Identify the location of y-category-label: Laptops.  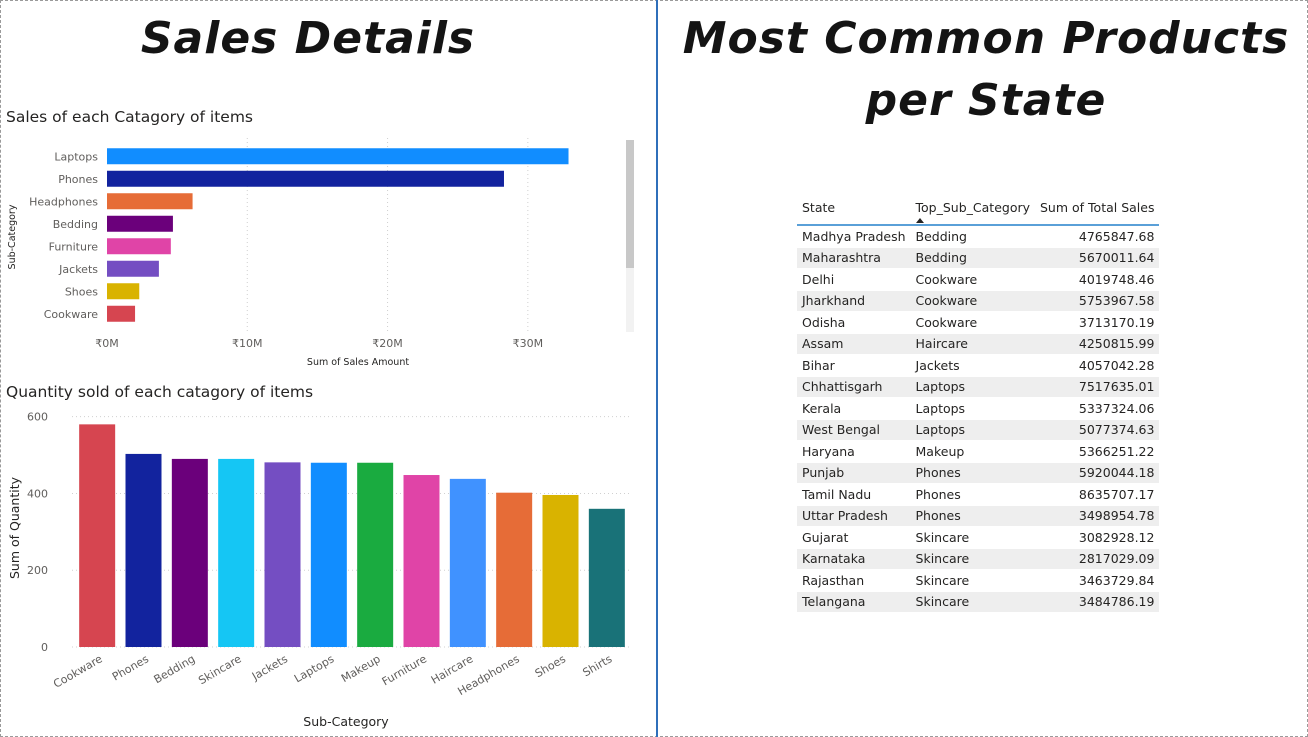
(76, 156).